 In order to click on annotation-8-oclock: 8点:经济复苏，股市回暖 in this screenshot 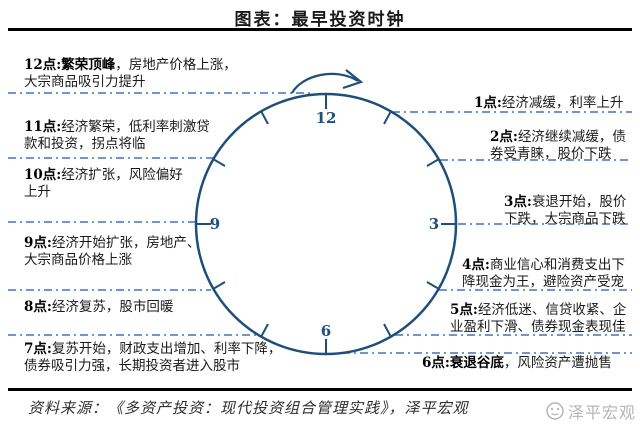, I will do `click(114, 307)`.